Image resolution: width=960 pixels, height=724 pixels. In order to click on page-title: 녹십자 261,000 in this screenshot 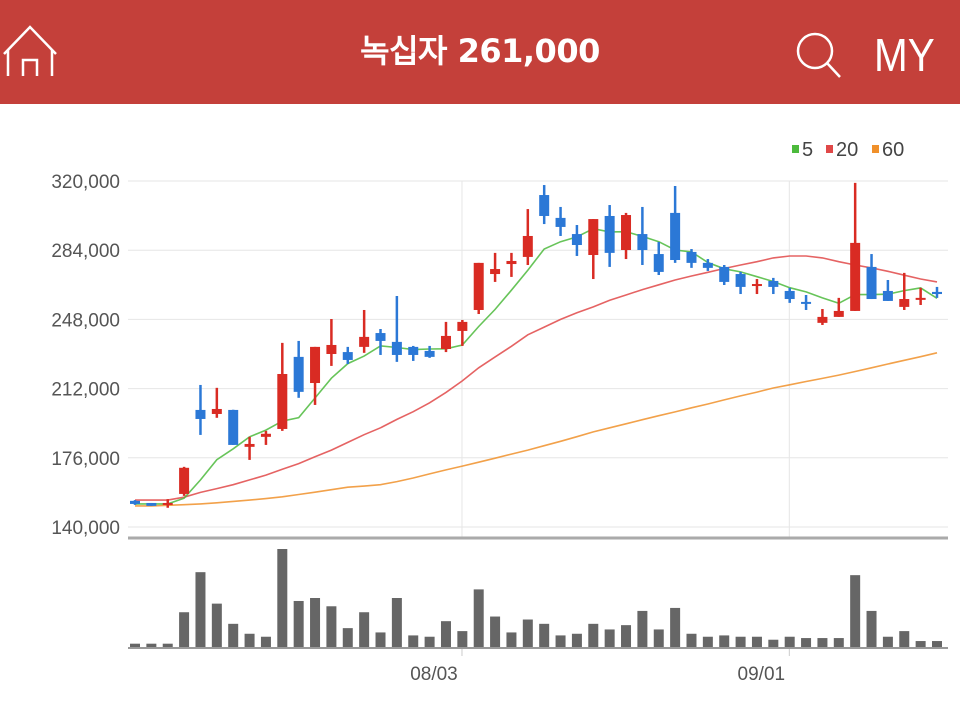, I will do `click(480, 51)`.